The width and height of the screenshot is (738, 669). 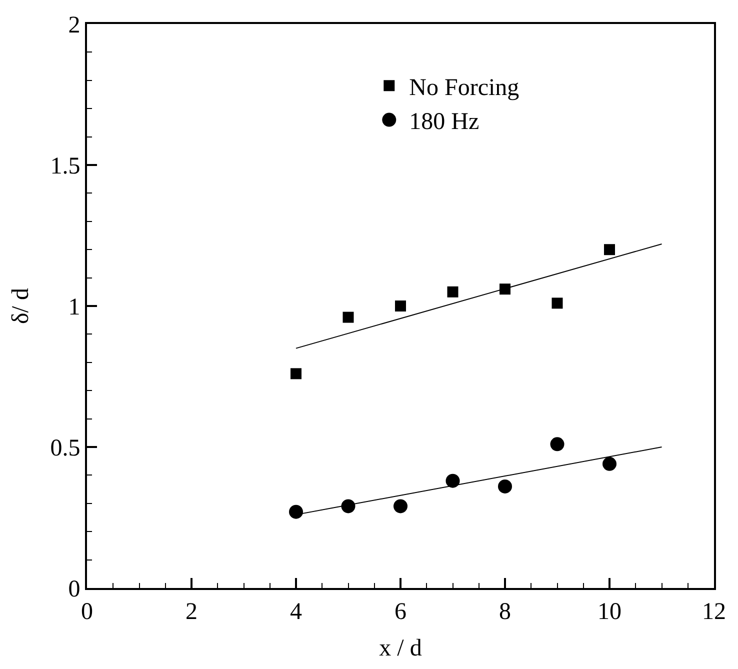 I want to click on y-tick-label: 0.5, so click(x=65, y=448).